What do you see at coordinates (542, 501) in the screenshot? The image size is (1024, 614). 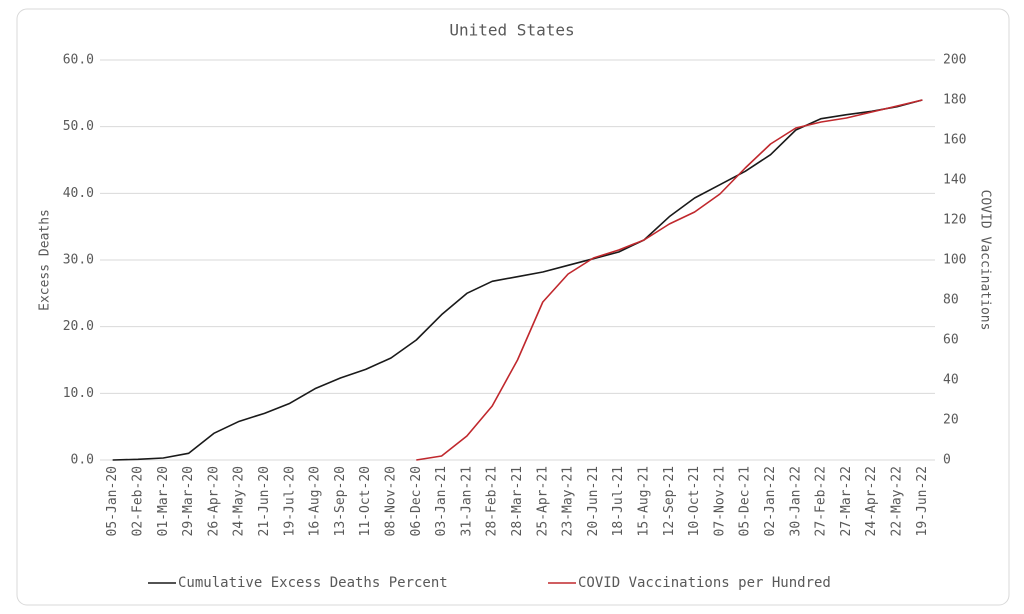 I see `x-tick-label: 25-Apr-21` at bounding box center [542, 501].